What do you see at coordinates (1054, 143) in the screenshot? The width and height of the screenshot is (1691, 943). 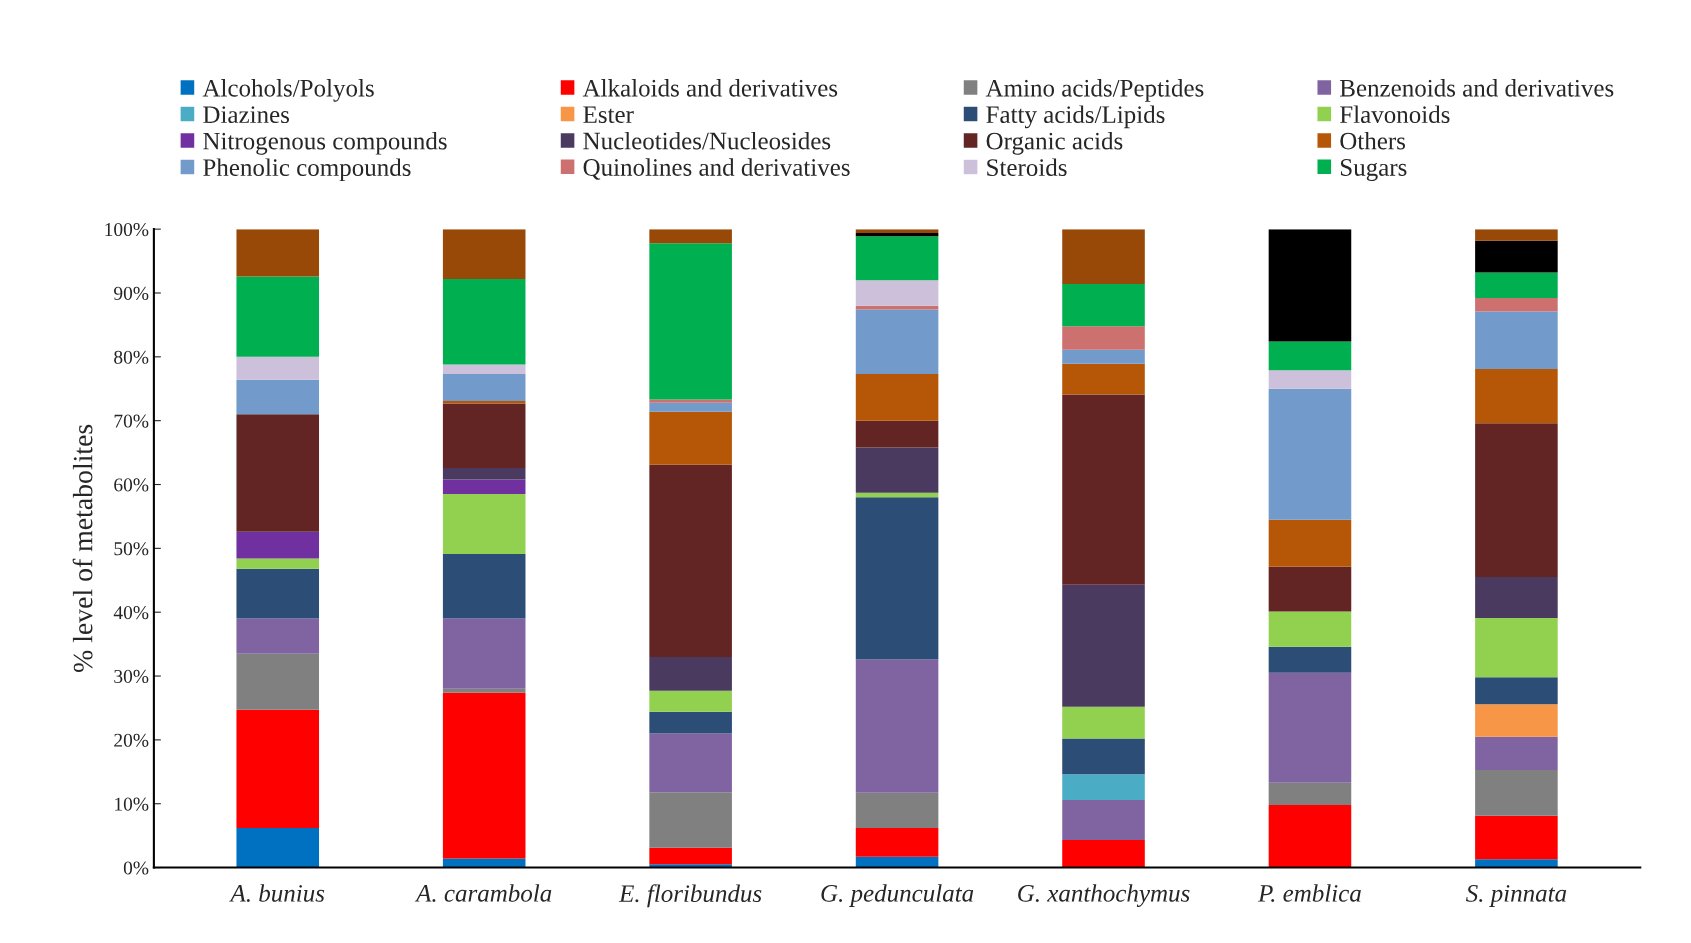 I see `legend-label: Organic acids` at bounding box center [1054, 143].